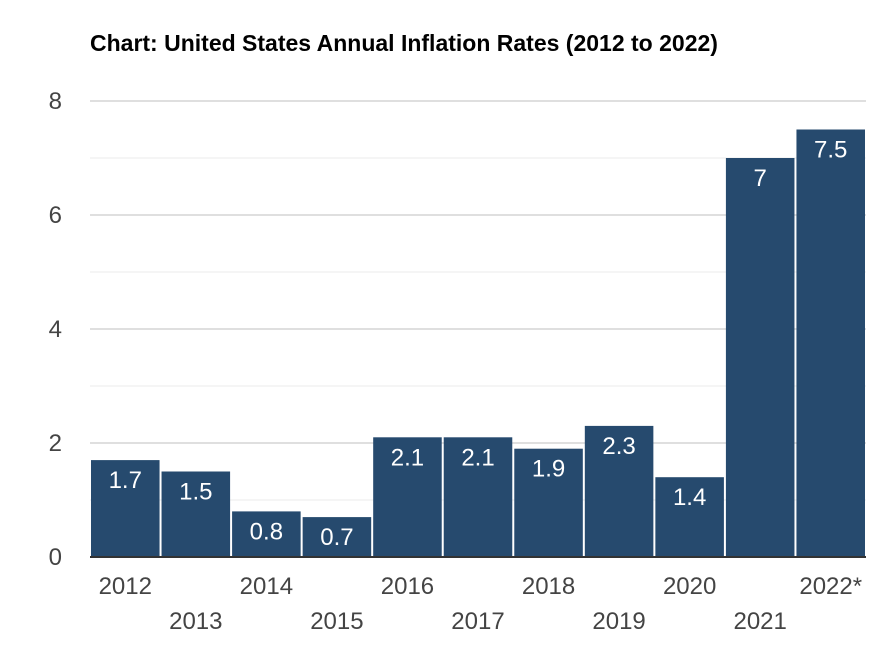 The height and width of the screenshot is (672, 896). I want to click on x-tick-label: 2016, so click(407, 586).